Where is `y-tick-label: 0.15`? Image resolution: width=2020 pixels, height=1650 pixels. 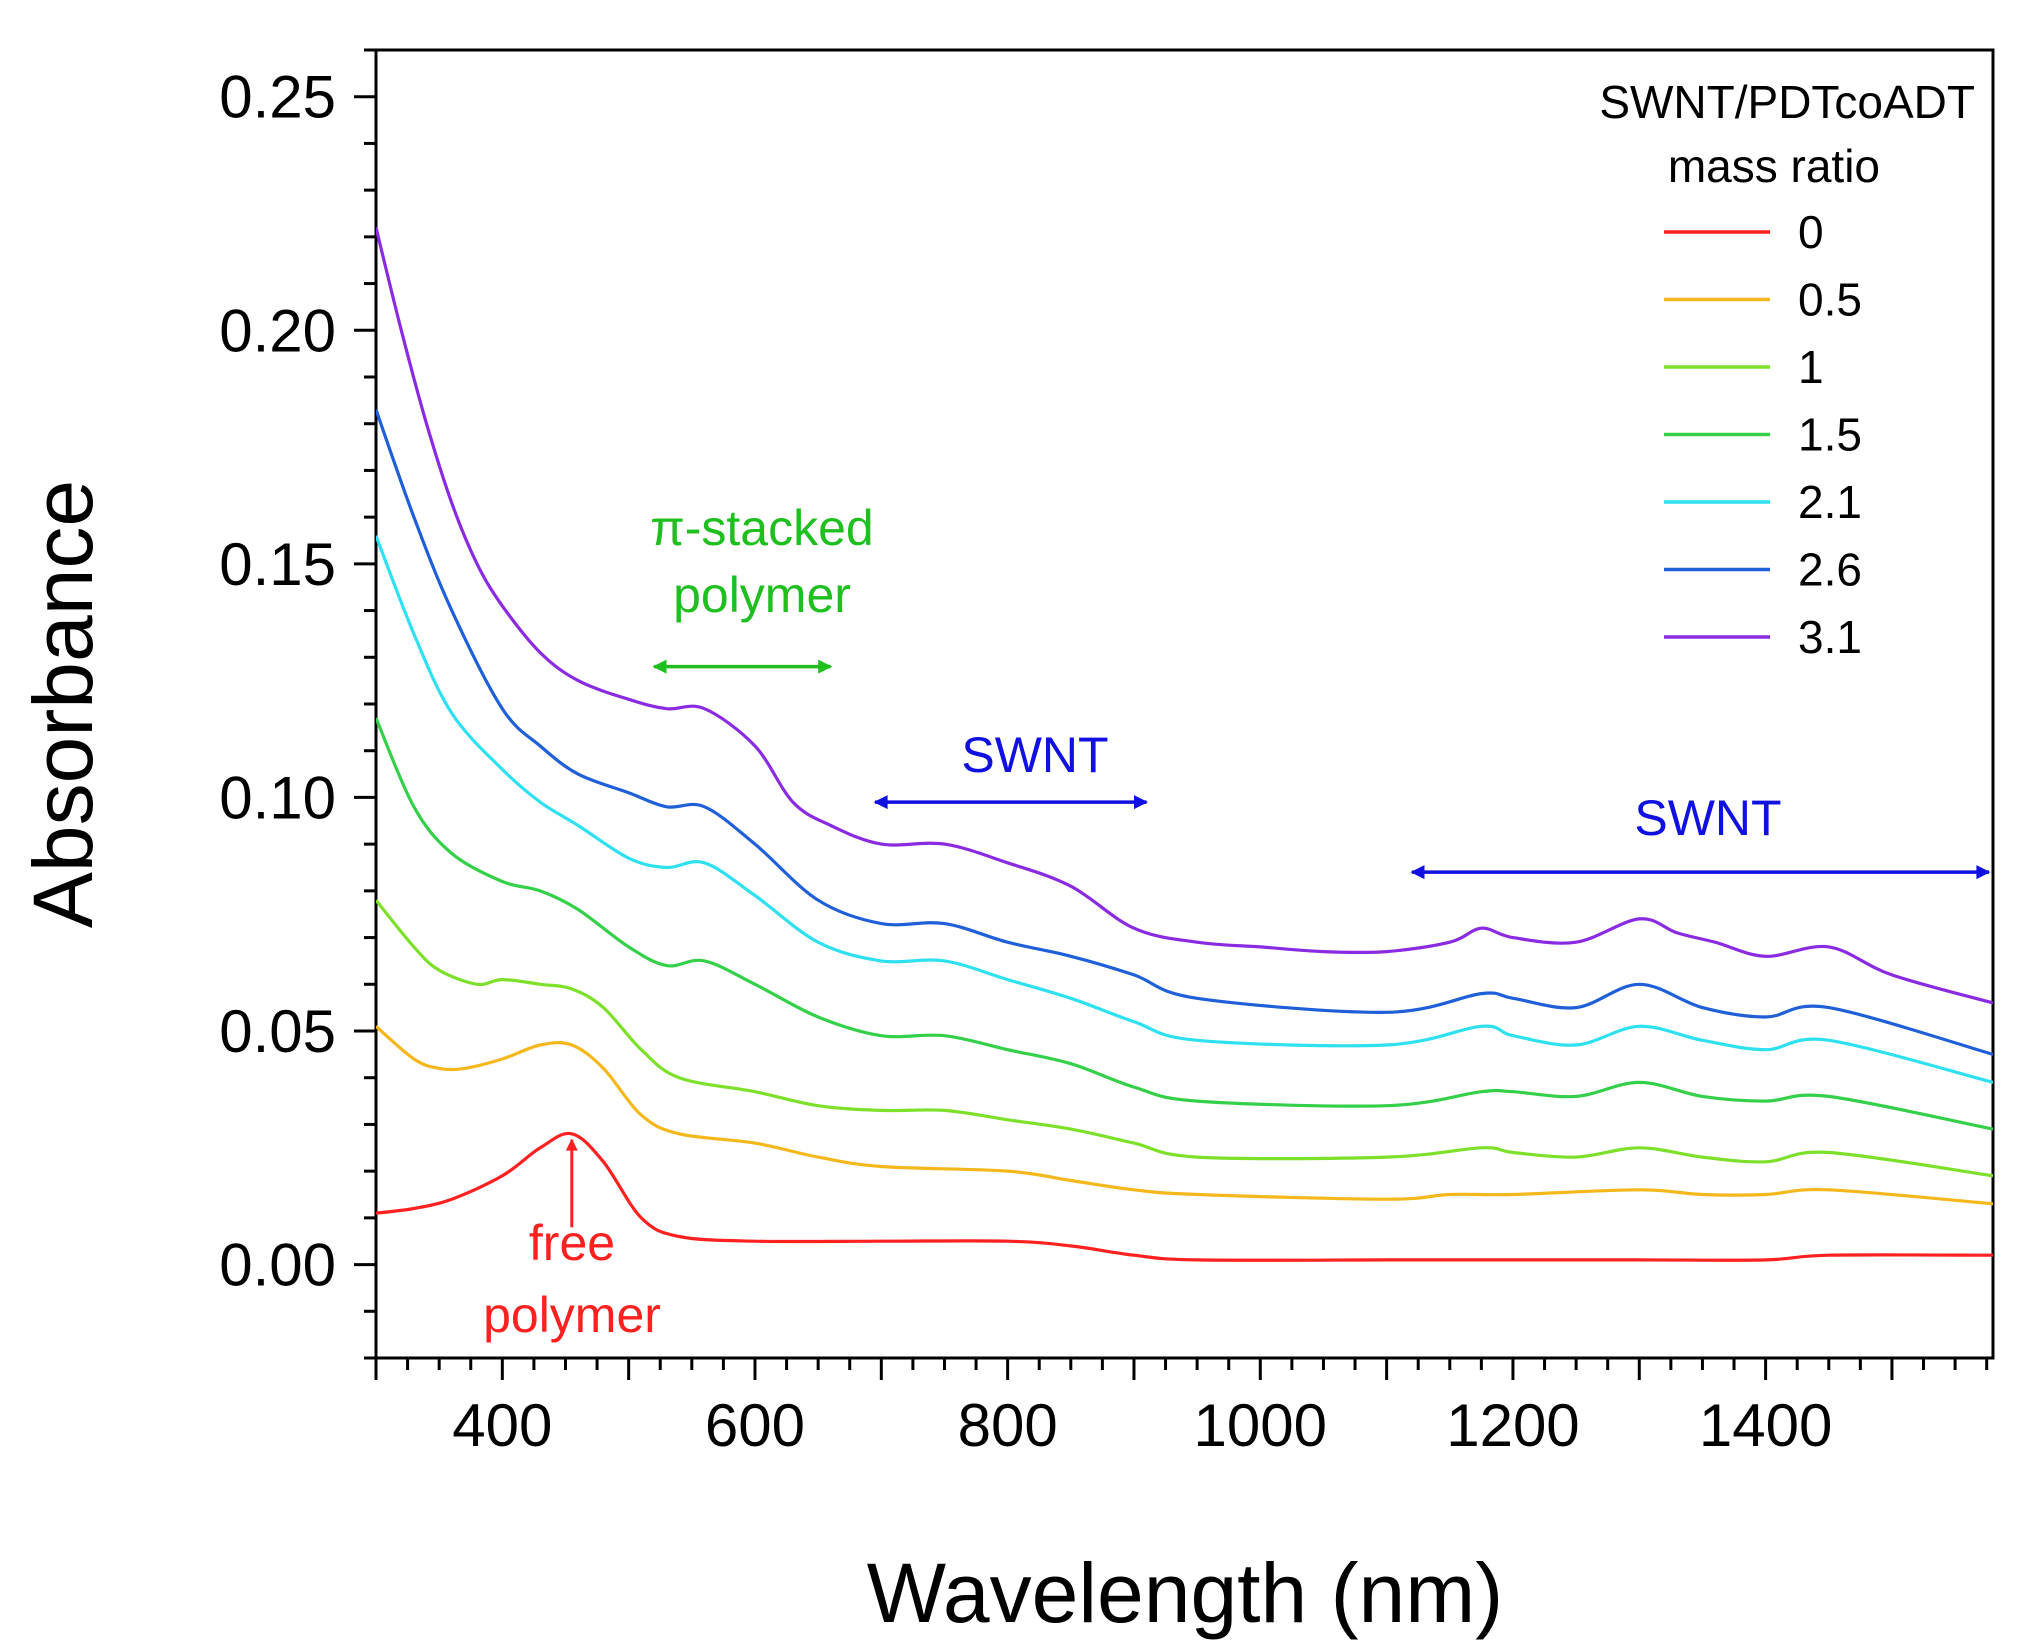
y-tick-label: 0.15 is located at coordinates (277, 564).